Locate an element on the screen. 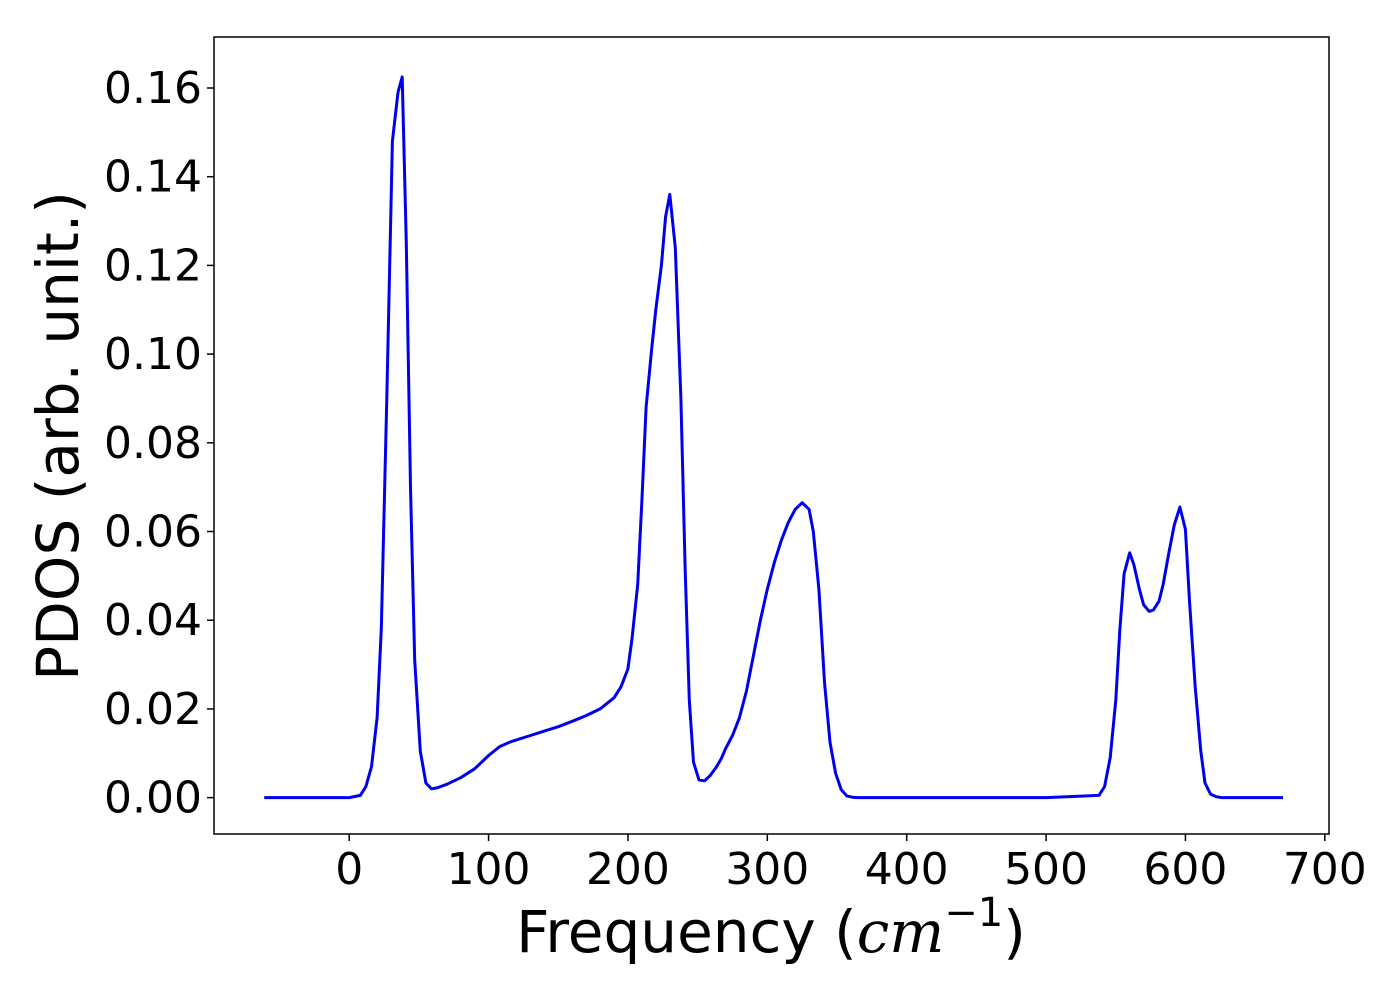 The image size is (1400, 1000). y-tick-label: 0.12 is located at coordinates (153, 265).